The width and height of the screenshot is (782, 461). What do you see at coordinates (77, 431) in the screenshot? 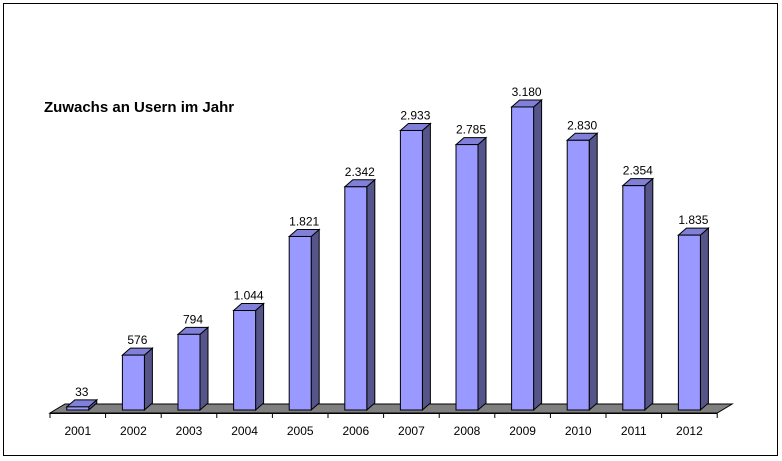
I see `tick-label-2001: 2001` at bounding box center [77, 431].